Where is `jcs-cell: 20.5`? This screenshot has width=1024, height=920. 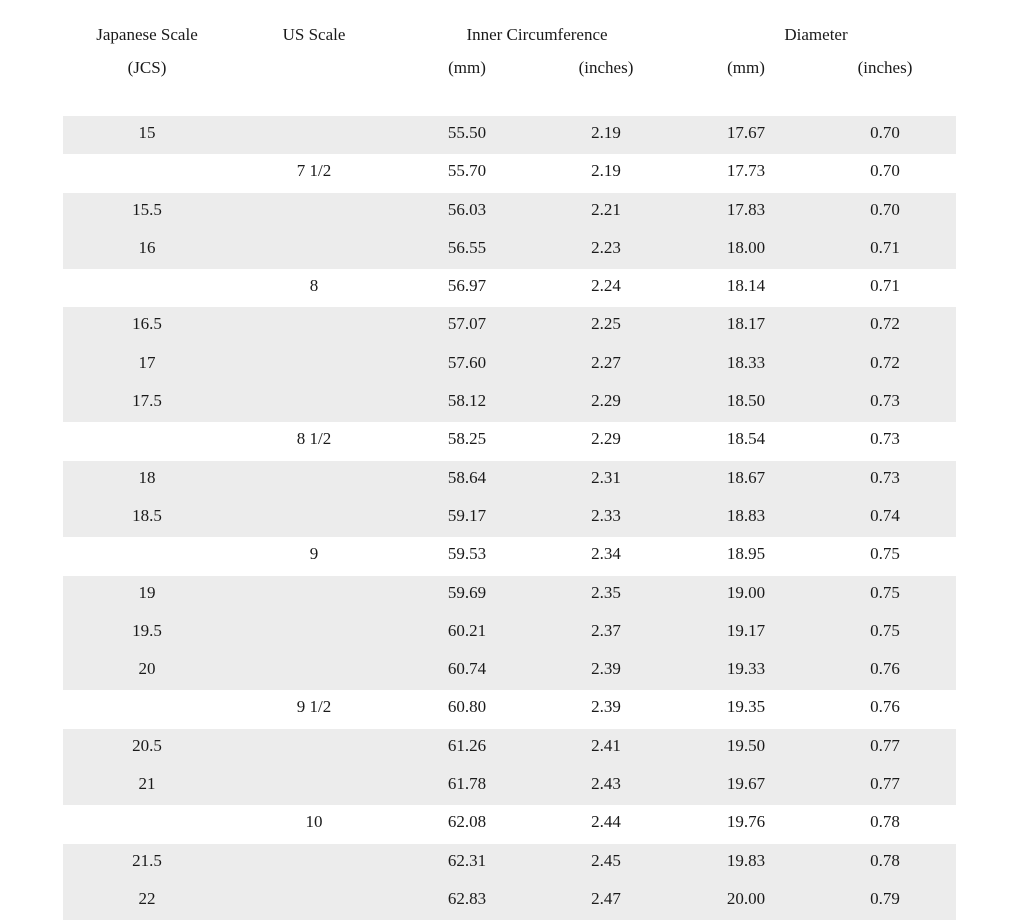
jcs-cell: 20.5 is located at coordinates (147, 745).